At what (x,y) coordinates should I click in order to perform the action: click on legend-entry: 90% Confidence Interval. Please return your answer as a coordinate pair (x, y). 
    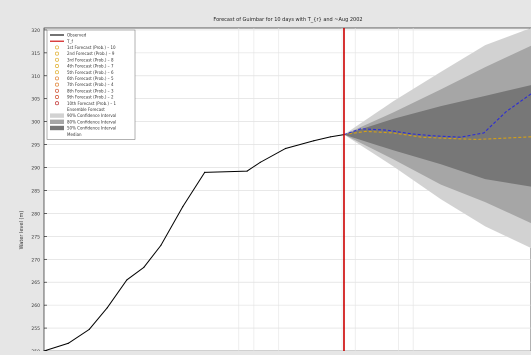
    Looking at the image, I should click on (83, 115).